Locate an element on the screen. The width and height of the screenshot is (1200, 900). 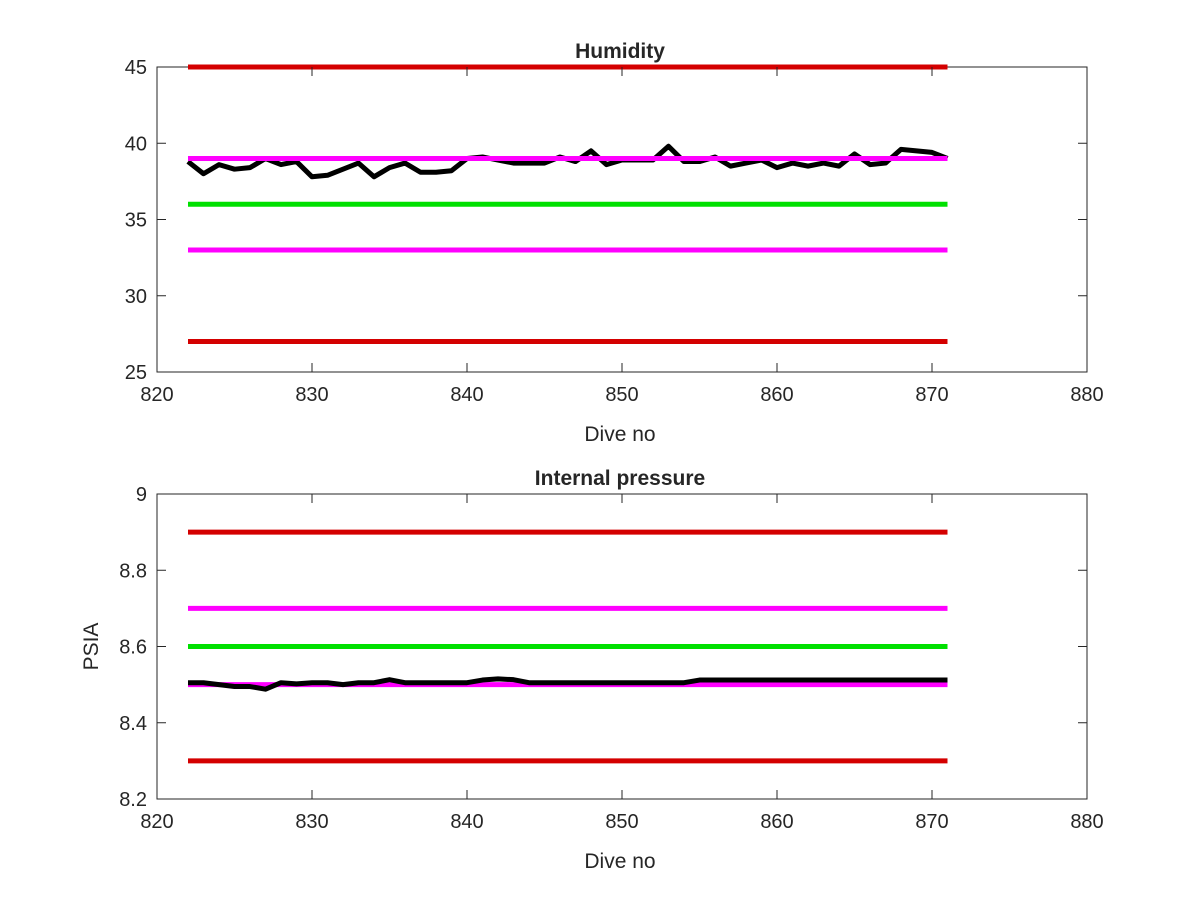
y-tick-label: 30 is located at coordinates (136, 297).